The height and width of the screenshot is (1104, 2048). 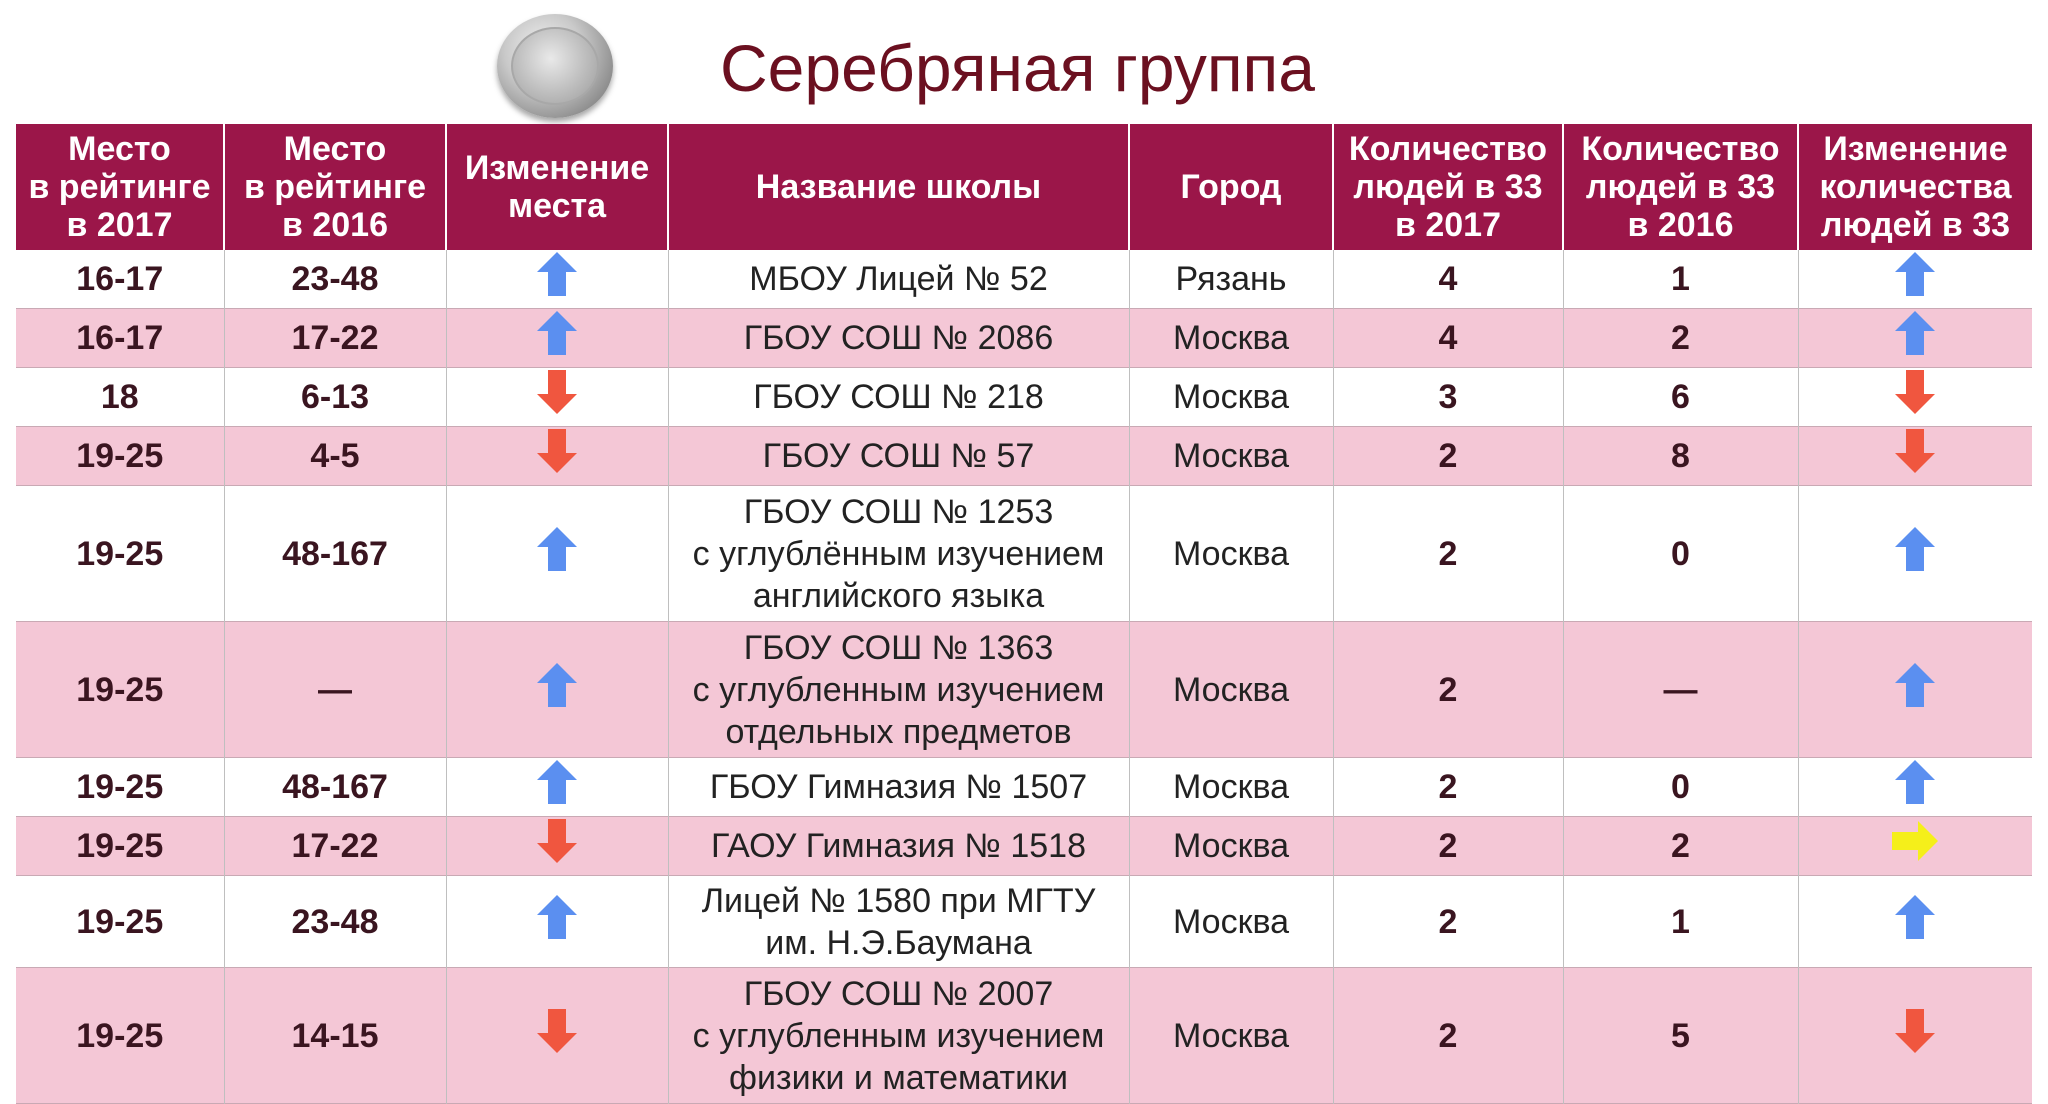 What do you see at coordinates (335, 397) in the screenshot?
I see `place-2016-cell: 6-13` at bounding box center [335, 397].